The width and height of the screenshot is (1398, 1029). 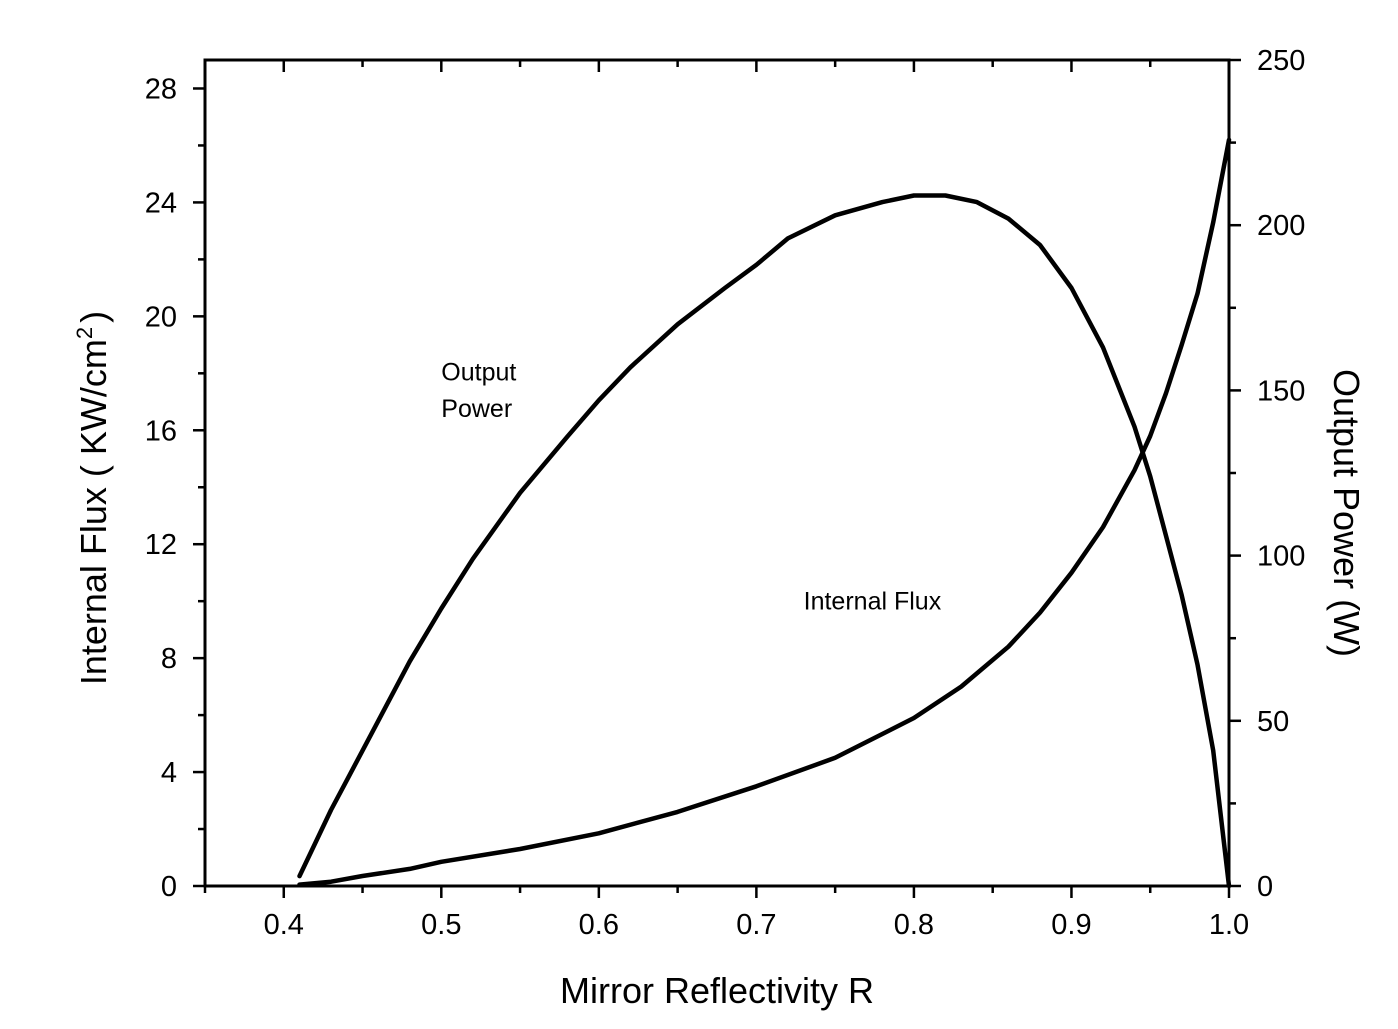 I want to click on x-tick-label: 0.8, so click(x=914, y=925).